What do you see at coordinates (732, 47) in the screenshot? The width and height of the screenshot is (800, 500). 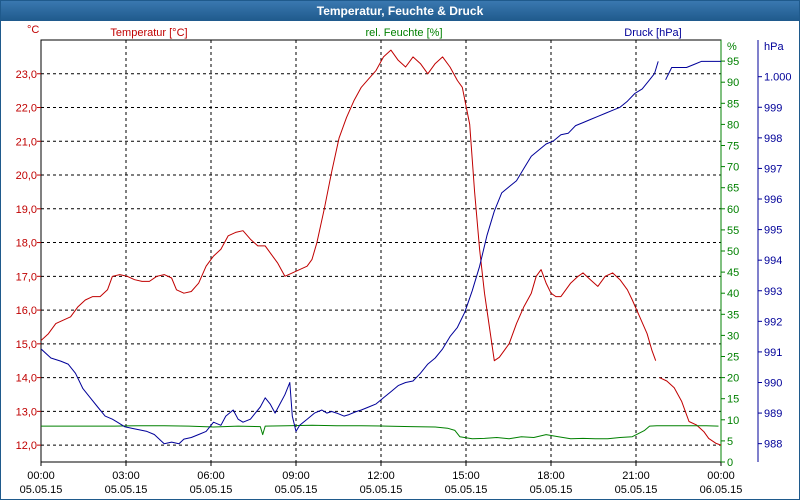 I see `hum-axis-unit: %` at bounding box center [732, 47].